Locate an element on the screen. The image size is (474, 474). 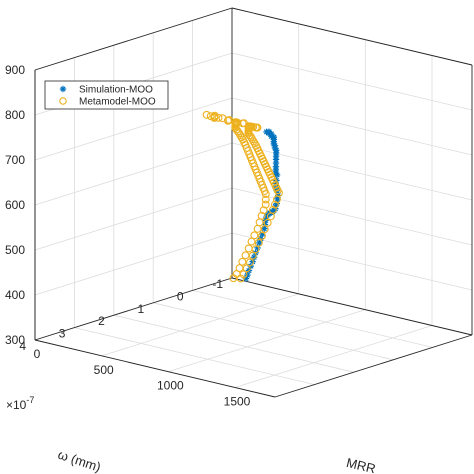
legend-marker-metamodel is located at coordinates (63, 101).